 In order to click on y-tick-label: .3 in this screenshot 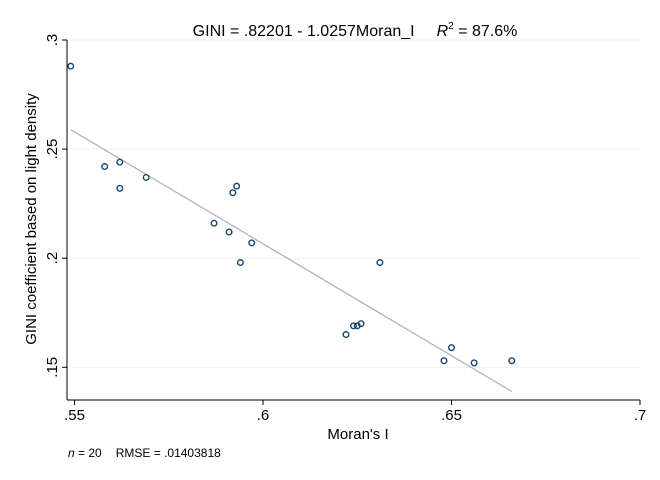, I will do `click(52, 40)`.